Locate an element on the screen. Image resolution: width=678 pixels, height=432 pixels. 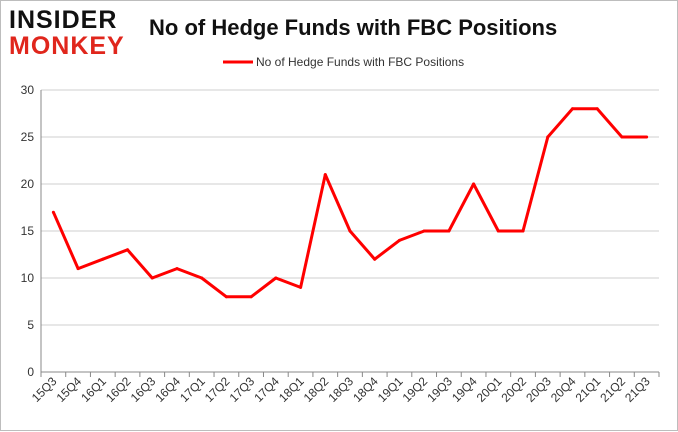
chart-title: No of Hedge Funds with FBC Positions is located at coordinates (353, 27).